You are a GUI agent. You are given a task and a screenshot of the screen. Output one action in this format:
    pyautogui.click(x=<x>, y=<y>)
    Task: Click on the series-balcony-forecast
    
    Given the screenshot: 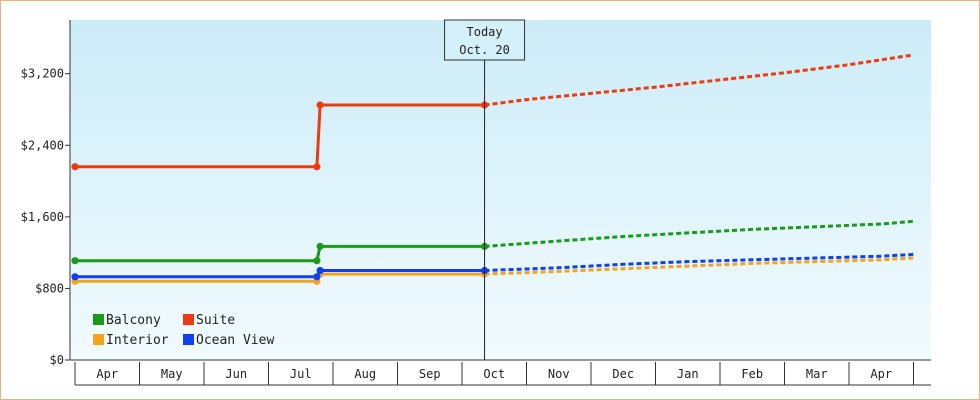 What is the action you would take?
    pyautogui.click(x=699, y=233)
    